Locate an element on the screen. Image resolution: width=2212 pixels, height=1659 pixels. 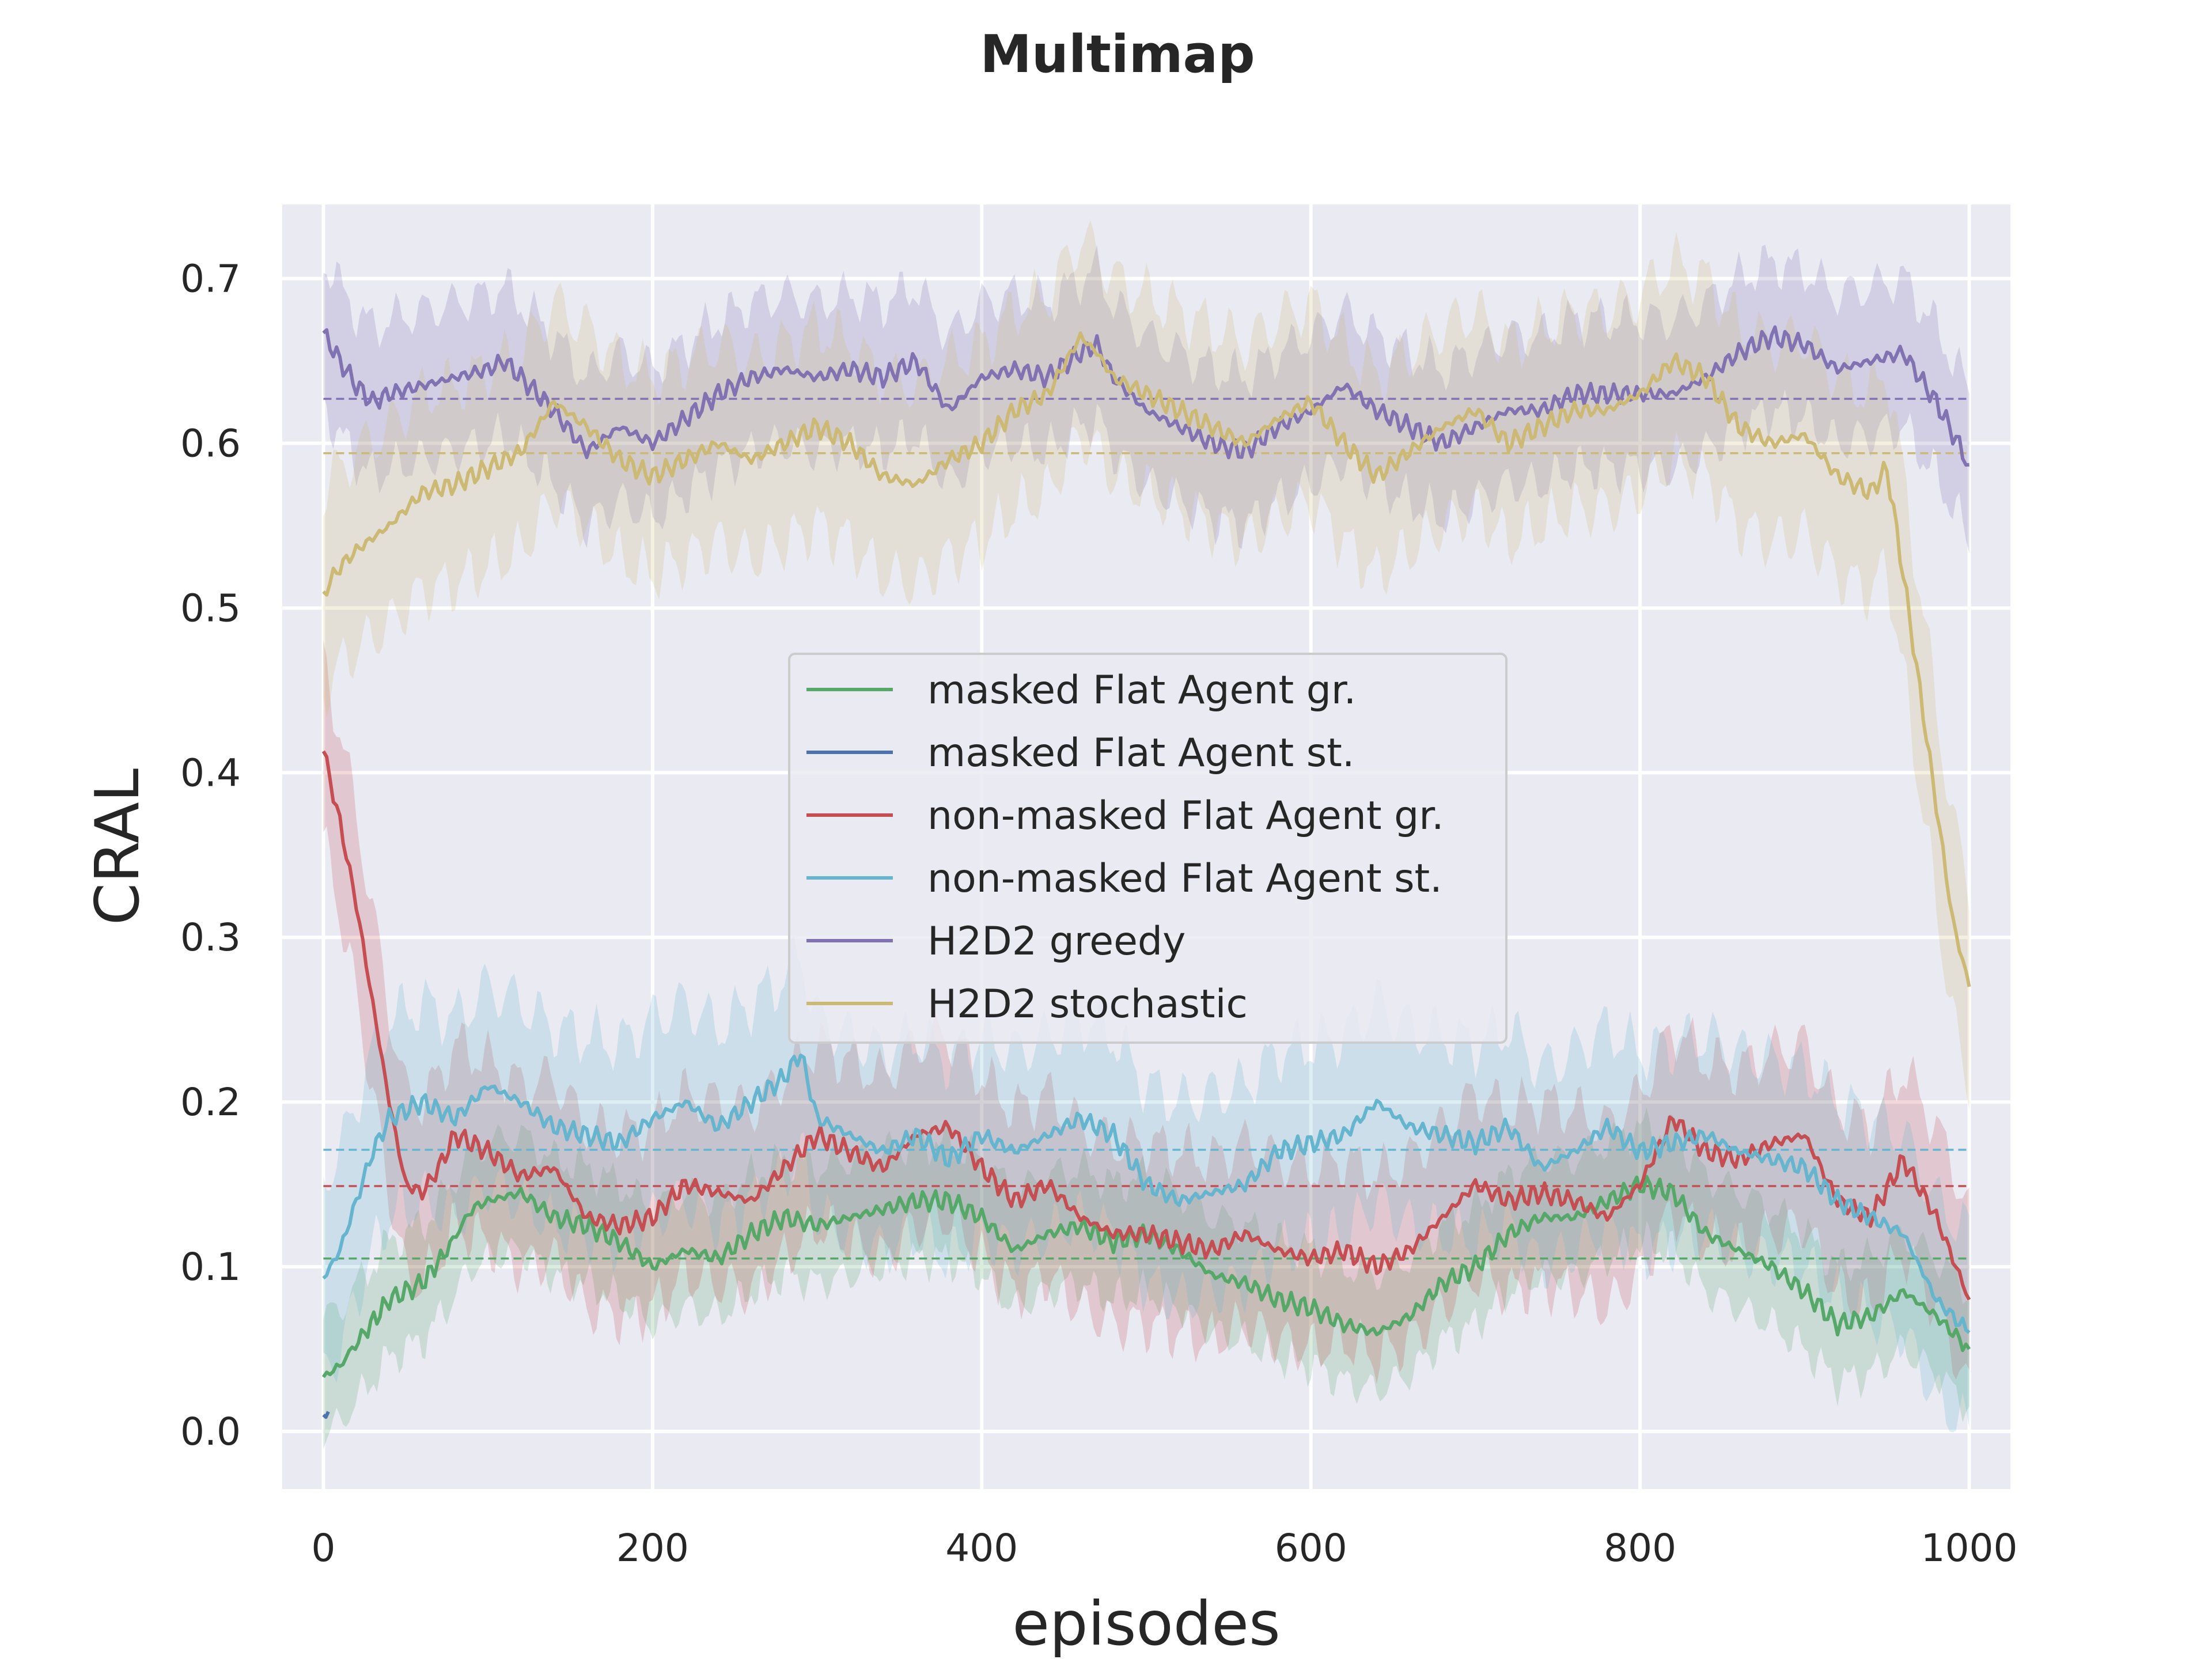
series-band is located at coordinates (1146, 399).